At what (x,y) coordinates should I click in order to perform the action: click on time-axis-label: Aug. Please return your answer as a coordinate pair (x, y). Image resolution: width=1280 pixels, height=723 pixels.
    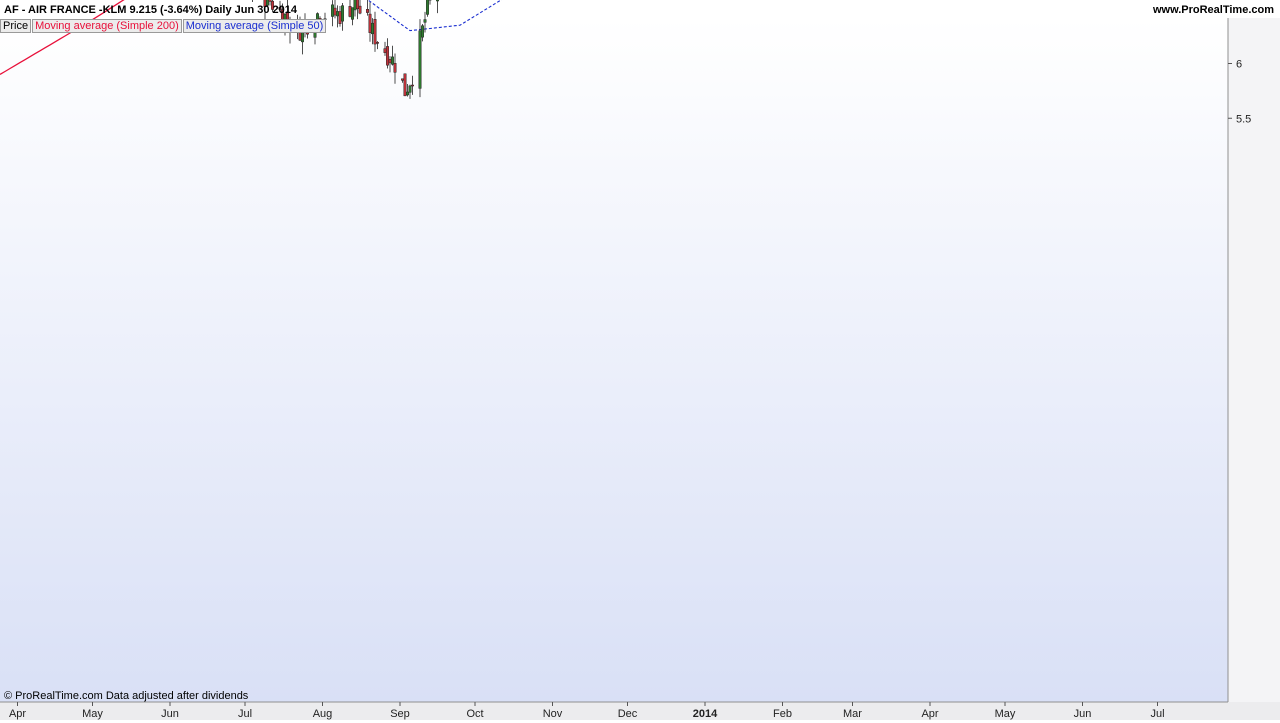
    Looking at the image, I should click on (323, 714).